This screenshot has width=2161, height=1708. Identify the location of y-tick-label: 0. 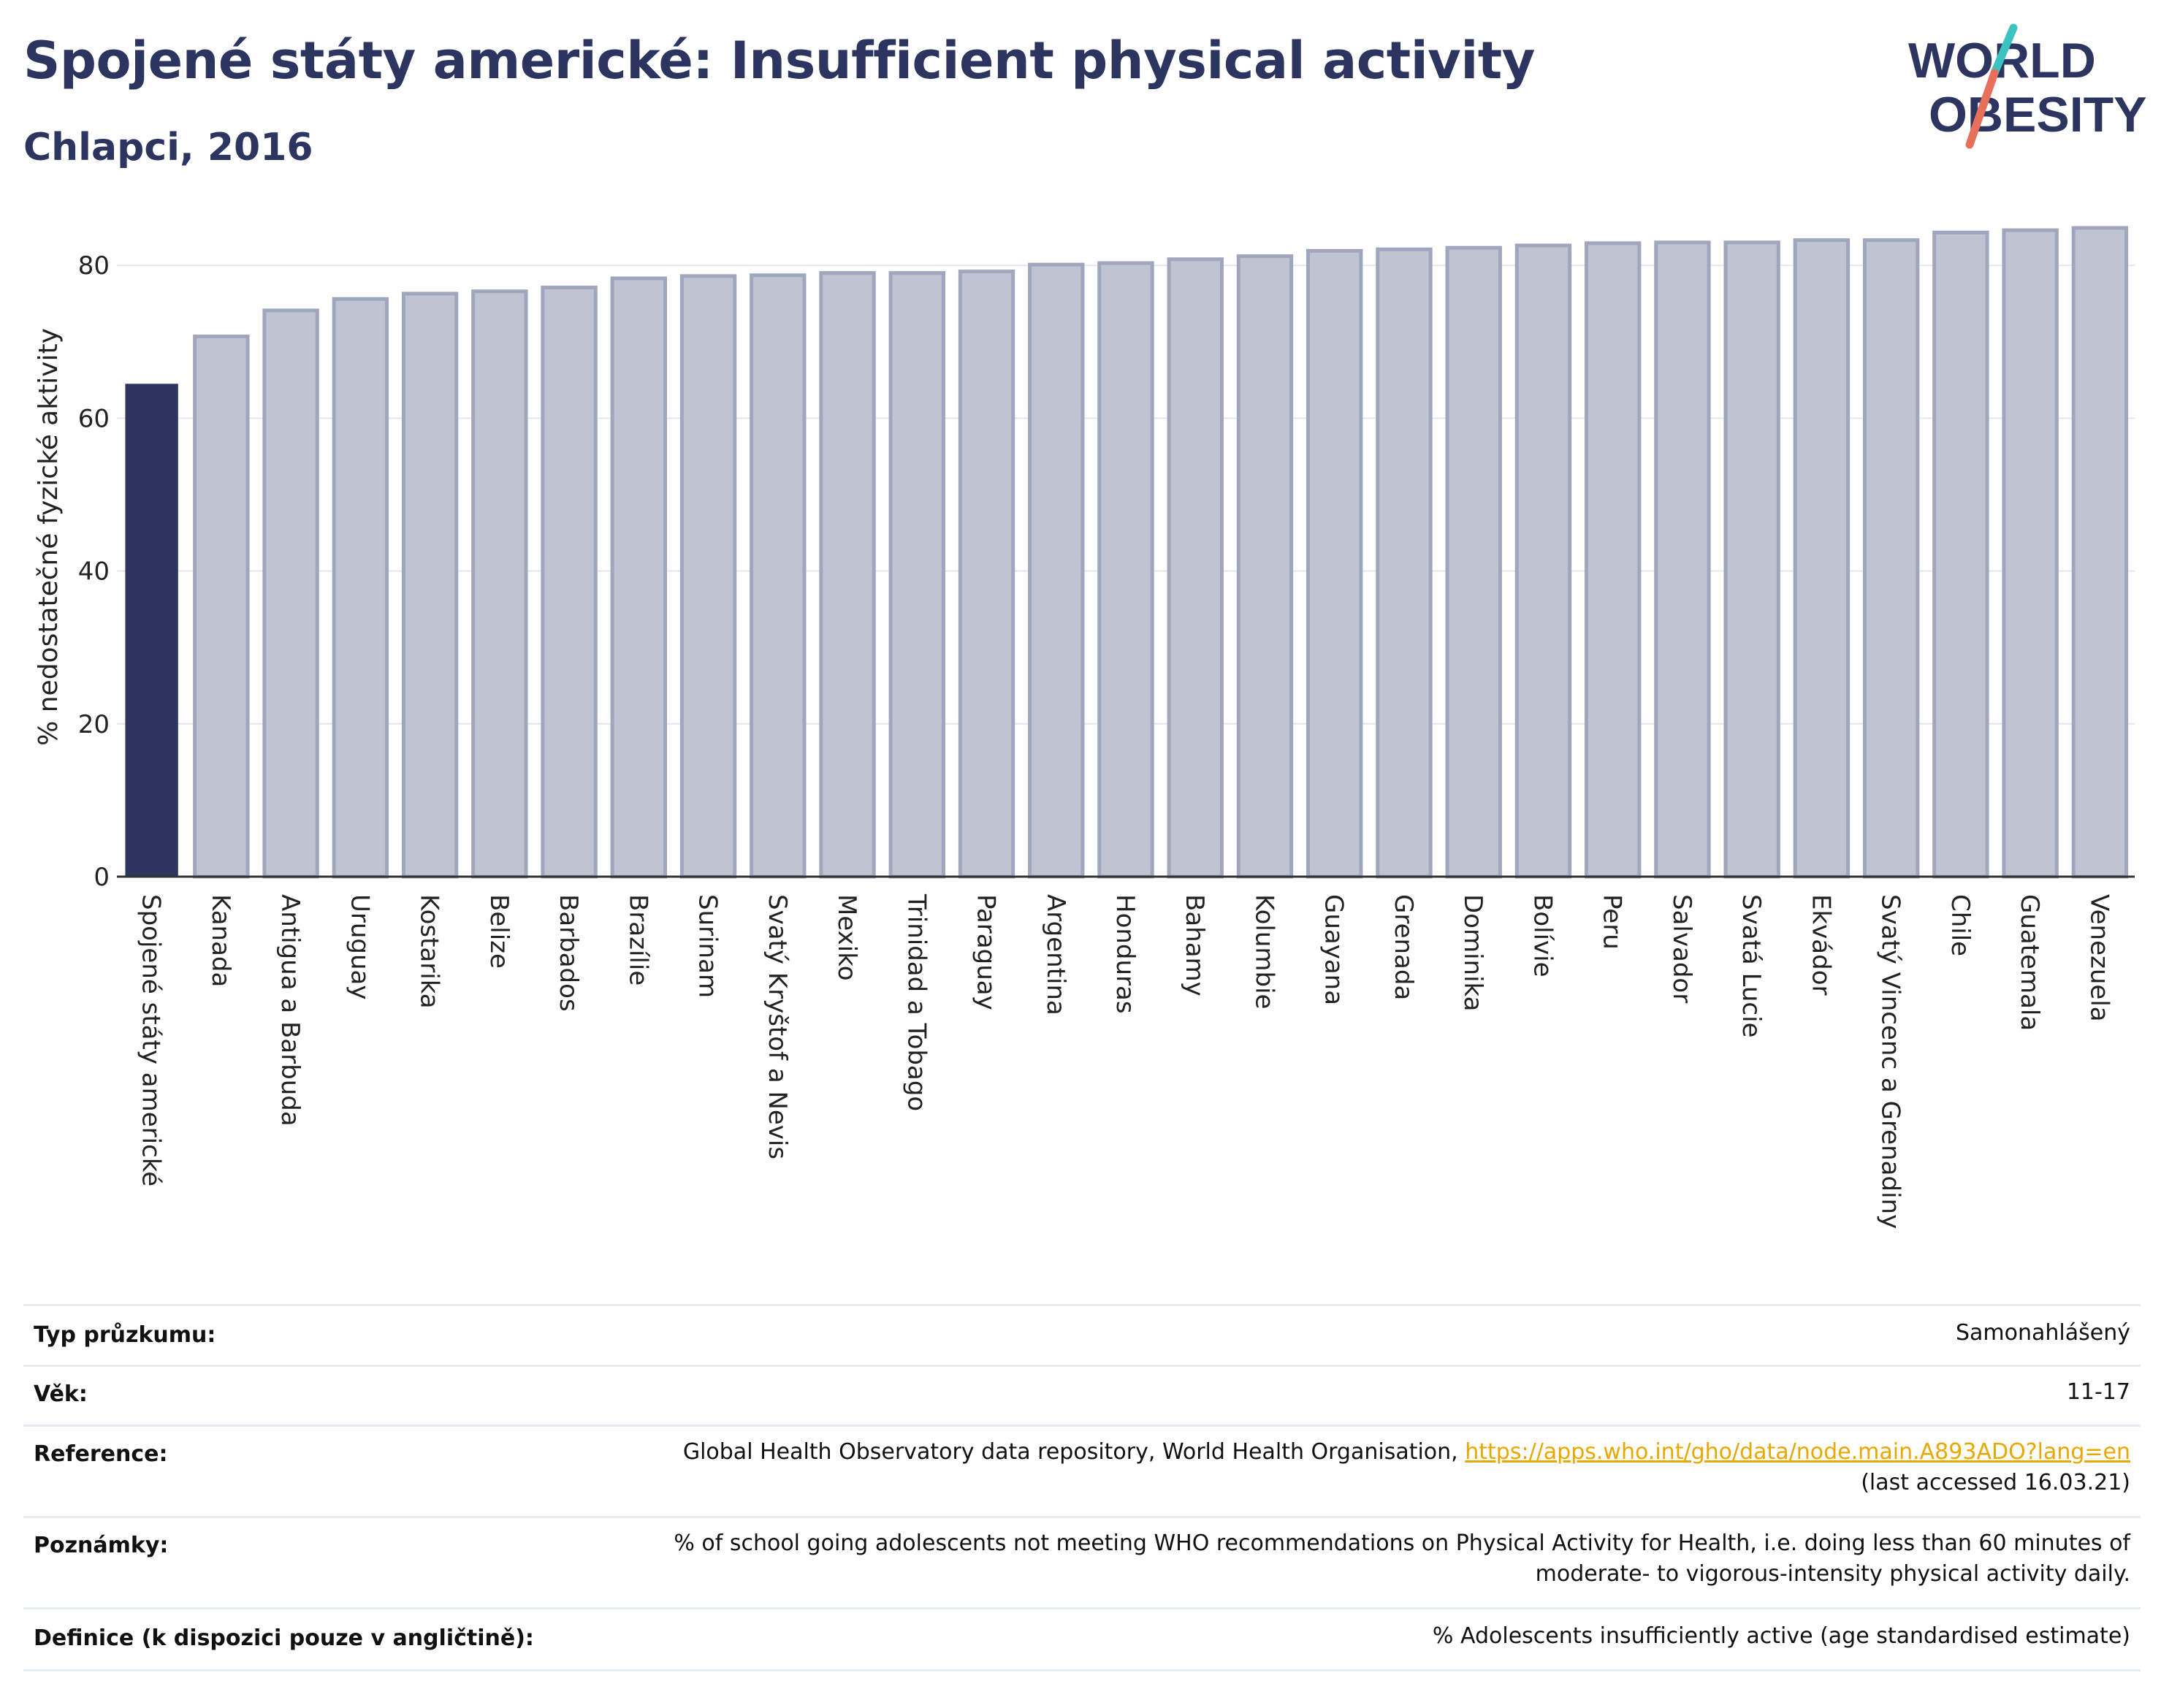
(102, 877).